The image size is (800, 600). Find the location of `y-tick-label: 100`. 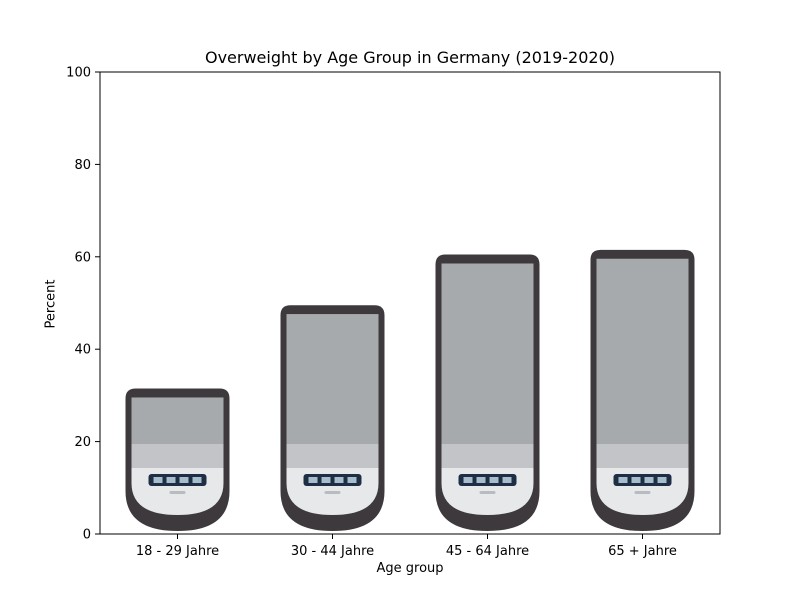

y-tick-label: 100 is located at coordinates (78, 73).